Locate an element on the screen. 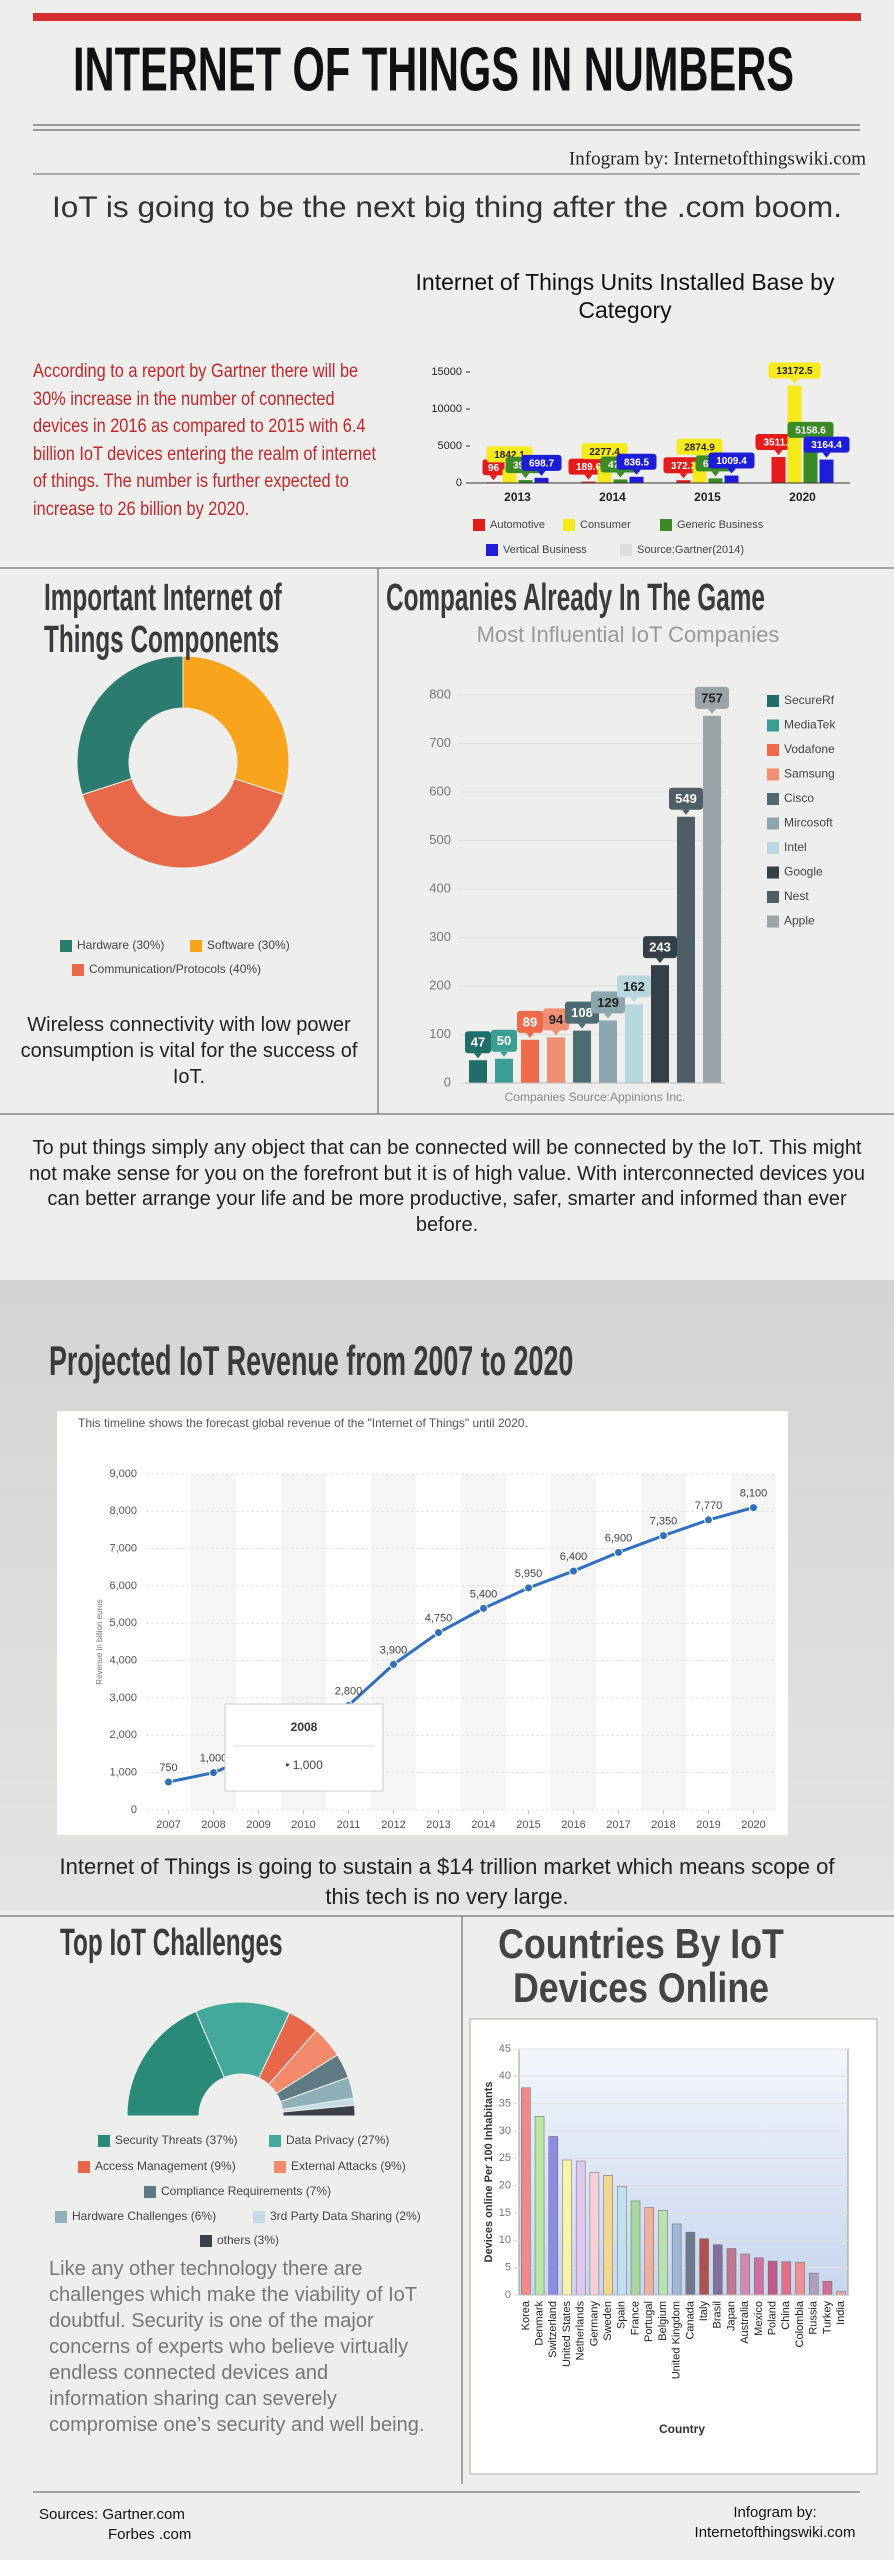 The image size is (894, 2560). y-tick-label: 8,000 is located at coordinates (123, 1511).